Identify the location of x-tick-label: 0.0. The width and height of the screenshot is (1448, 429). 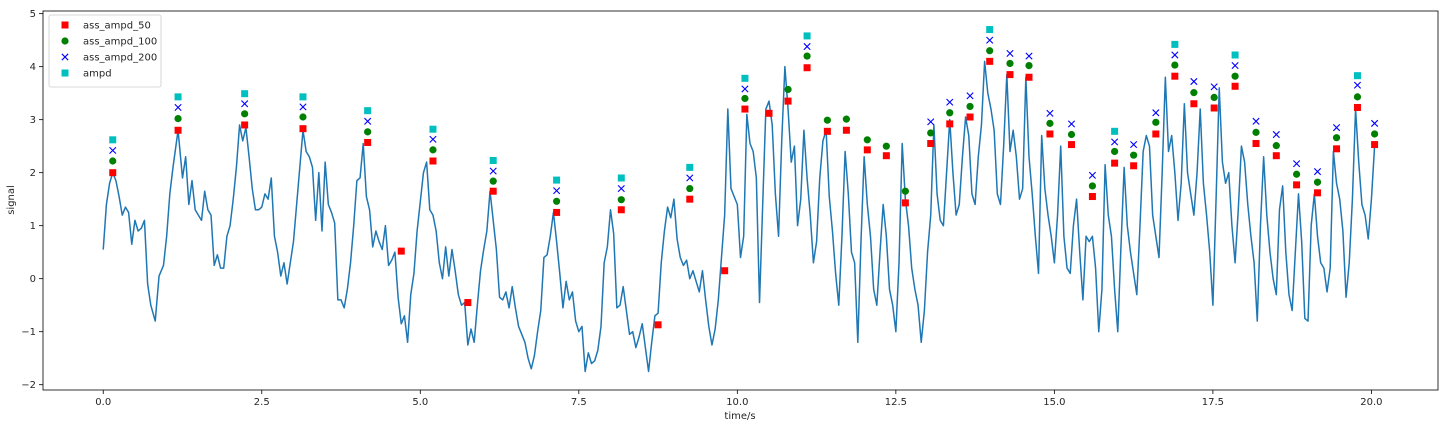
(103, 402).